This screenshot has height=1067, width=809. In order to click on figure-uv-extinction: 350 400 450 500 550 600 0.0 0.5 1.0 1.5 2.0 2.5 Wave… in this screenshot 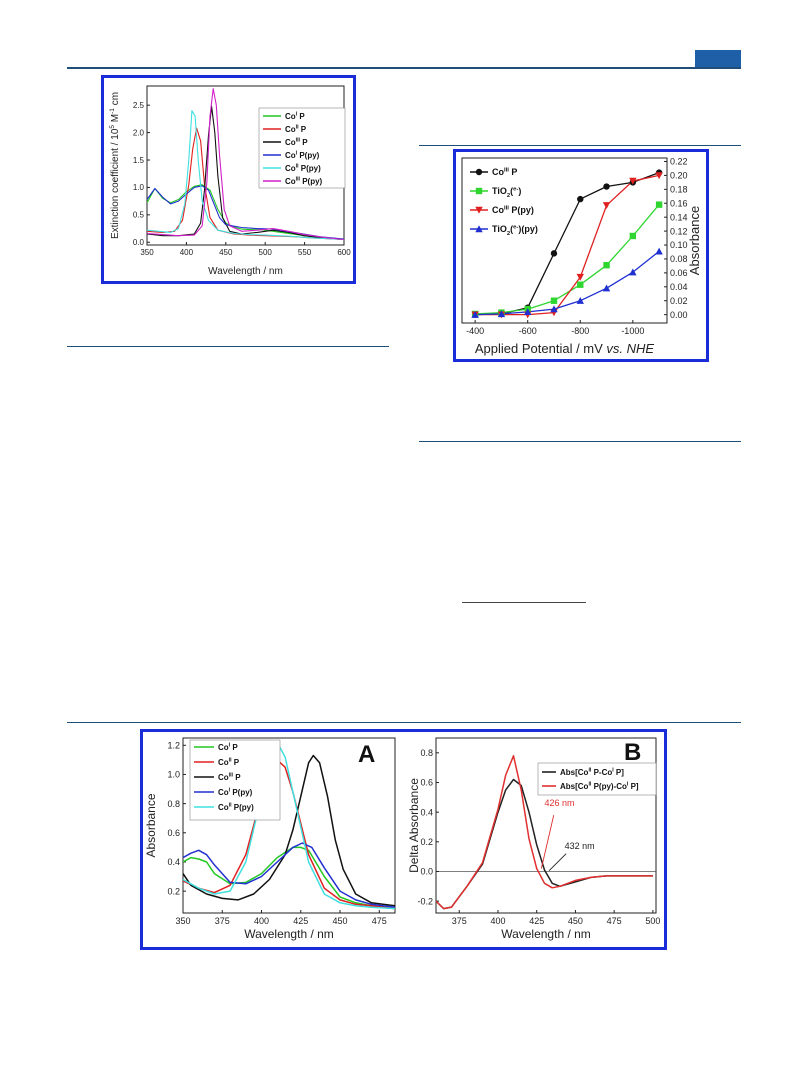, I will do `click(228, 179)`.